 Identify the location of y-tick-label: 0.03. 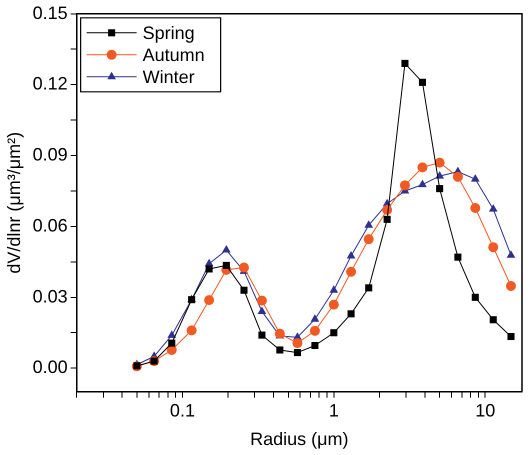
(50, 296).